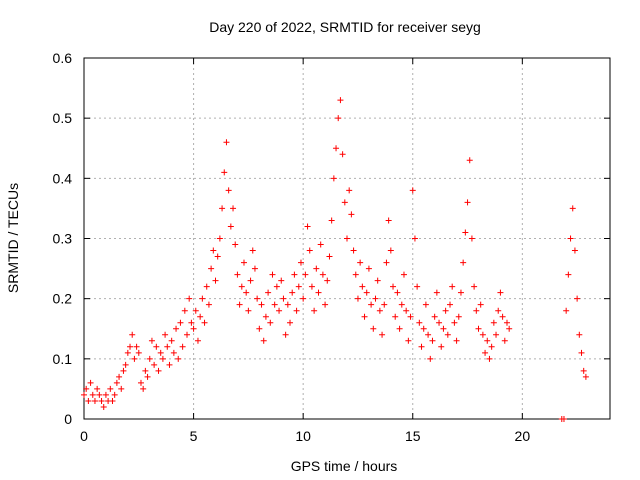 This screenshot has width=640, height=480. I want to click on y-tick-label: 0.1, so click(63, 359).